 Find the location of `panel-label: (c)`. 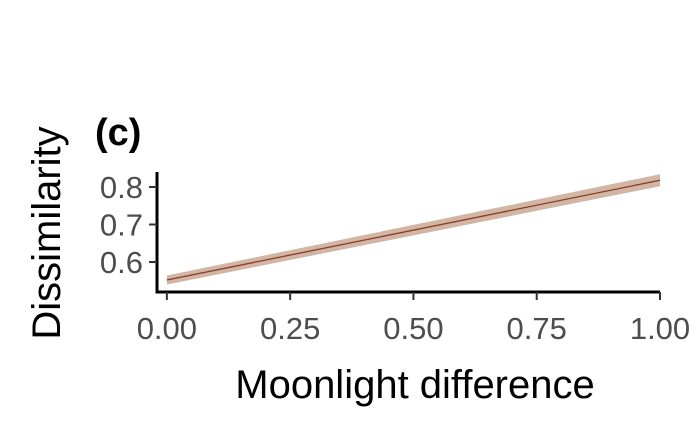

panel-label: (c) is located at coordinates (118, 133).